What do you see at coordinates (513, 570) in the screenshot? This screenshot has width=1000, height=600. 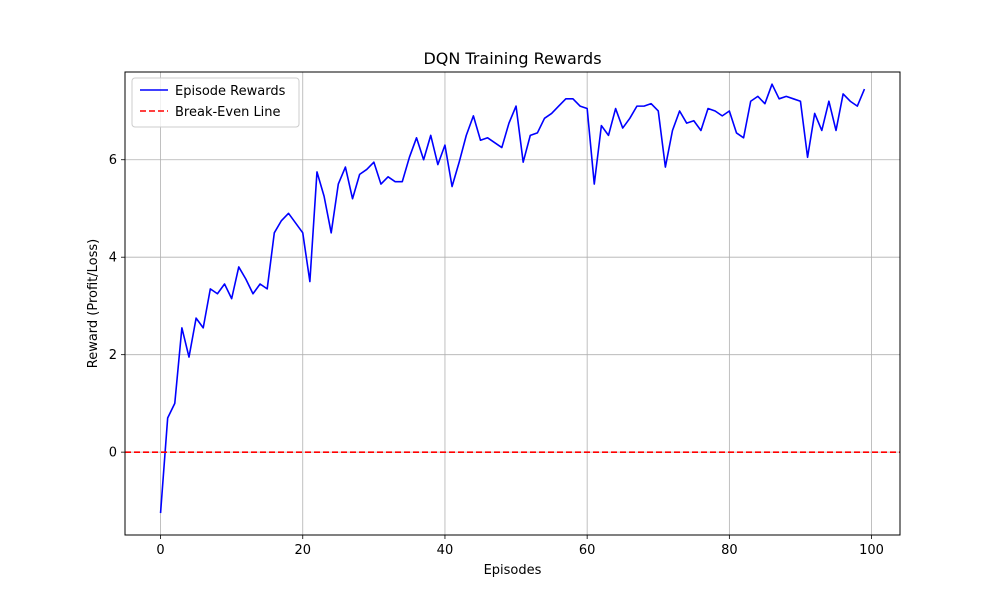 I see `x-axis-label: Episodes` at bounding box center [513, 570].